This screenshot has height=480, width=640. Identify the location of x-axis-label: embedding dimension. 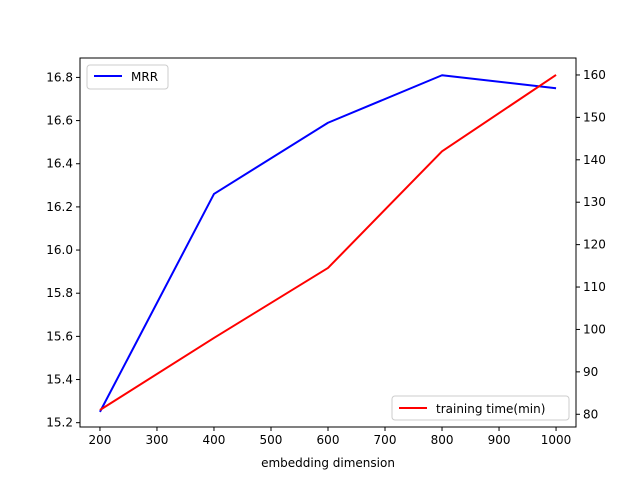
(328, 463).